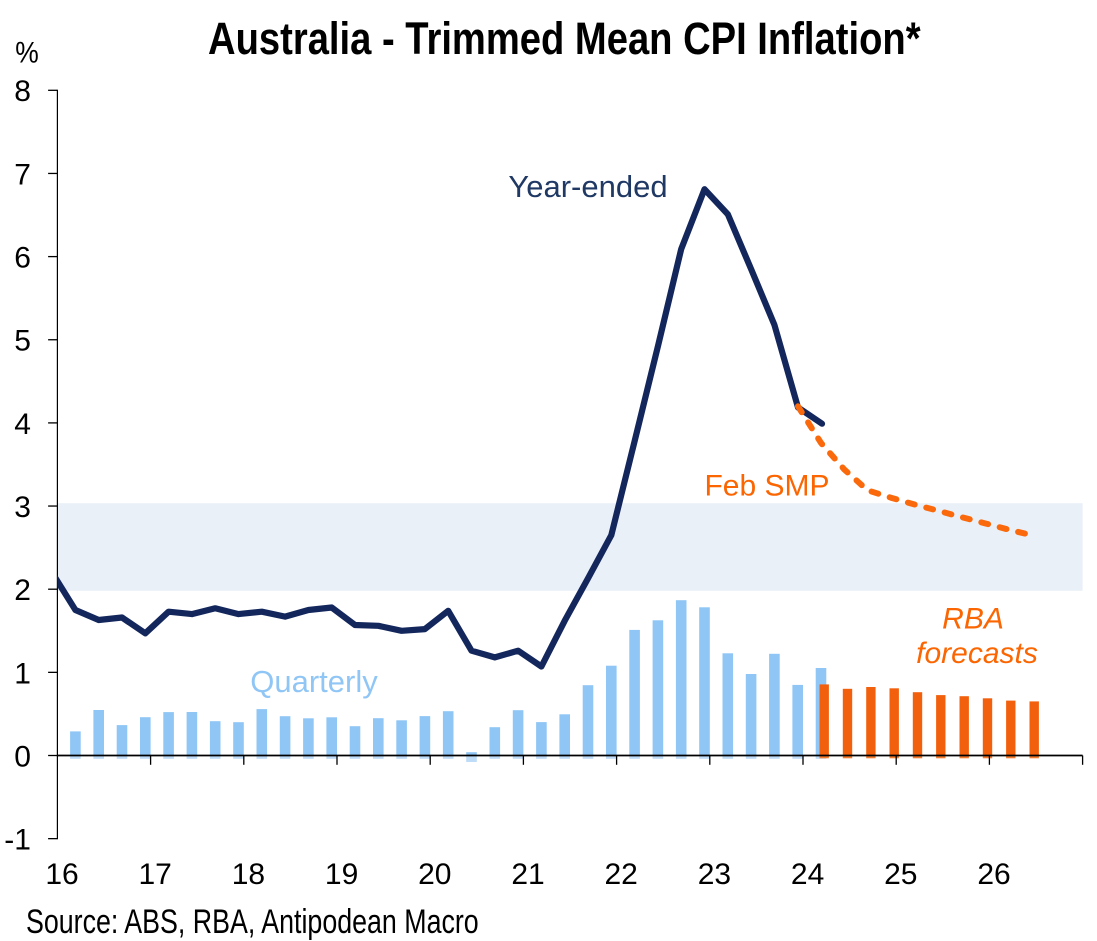 This screenshot has height=941, width=1097. Describe the element at coordinates (22, 673) in the screenshot. I see `svg-text: 1` at that location.